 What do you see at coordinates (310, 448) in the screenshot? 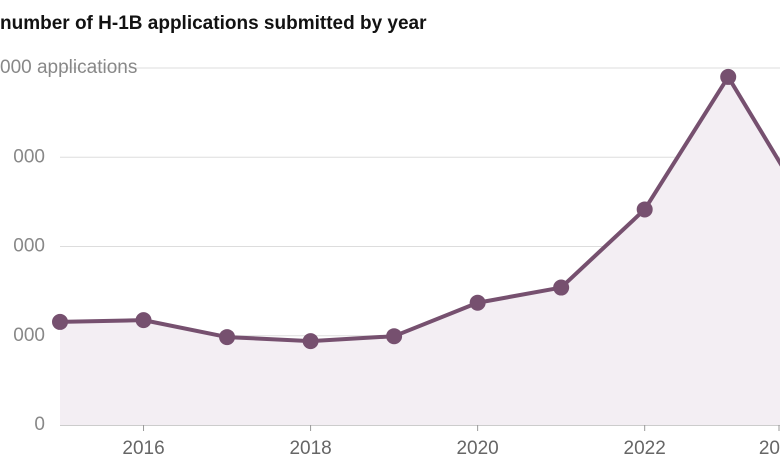
I see `x-tick-label: 2018` at bounding box center [310, 448].